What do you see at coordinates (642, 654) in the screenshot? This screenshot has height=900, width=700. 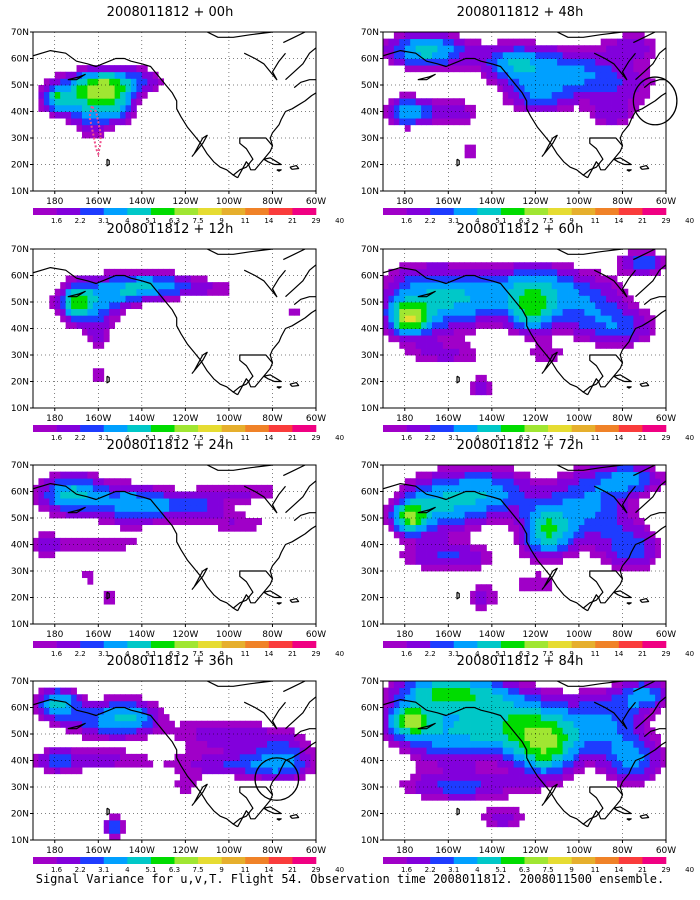 I see `colorbar-label: 21` at bounding box center [642, 654].